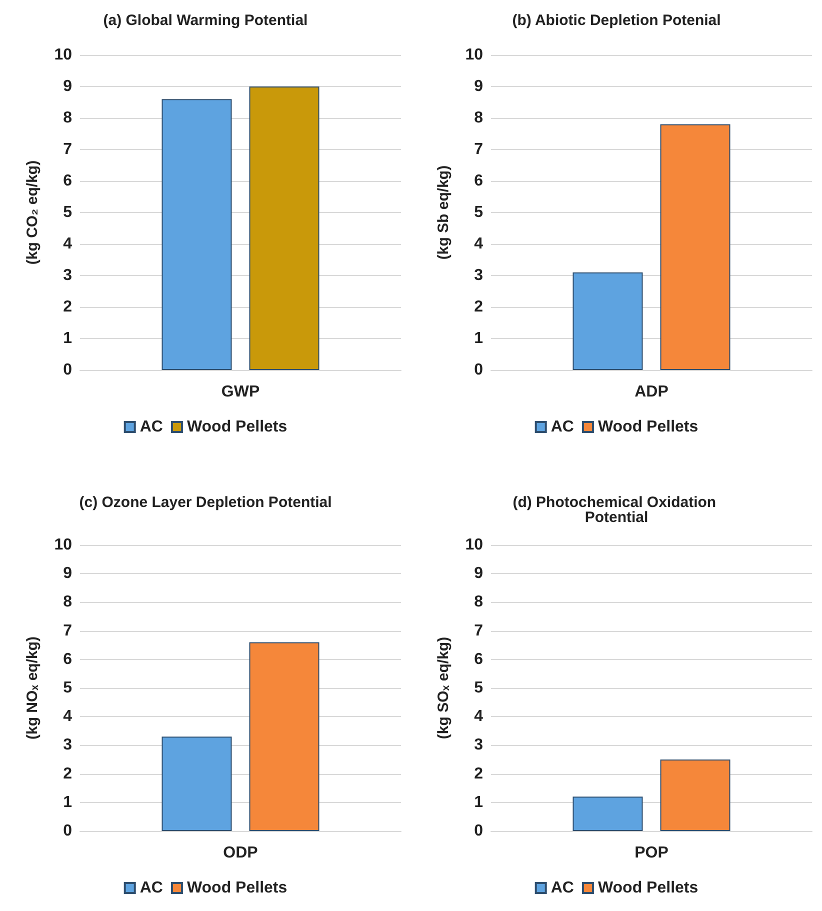 This screenshot has height=911, width=822. I want to click on chart-title: (b) Abiotic Depletion Potenial, so click(616, 20).